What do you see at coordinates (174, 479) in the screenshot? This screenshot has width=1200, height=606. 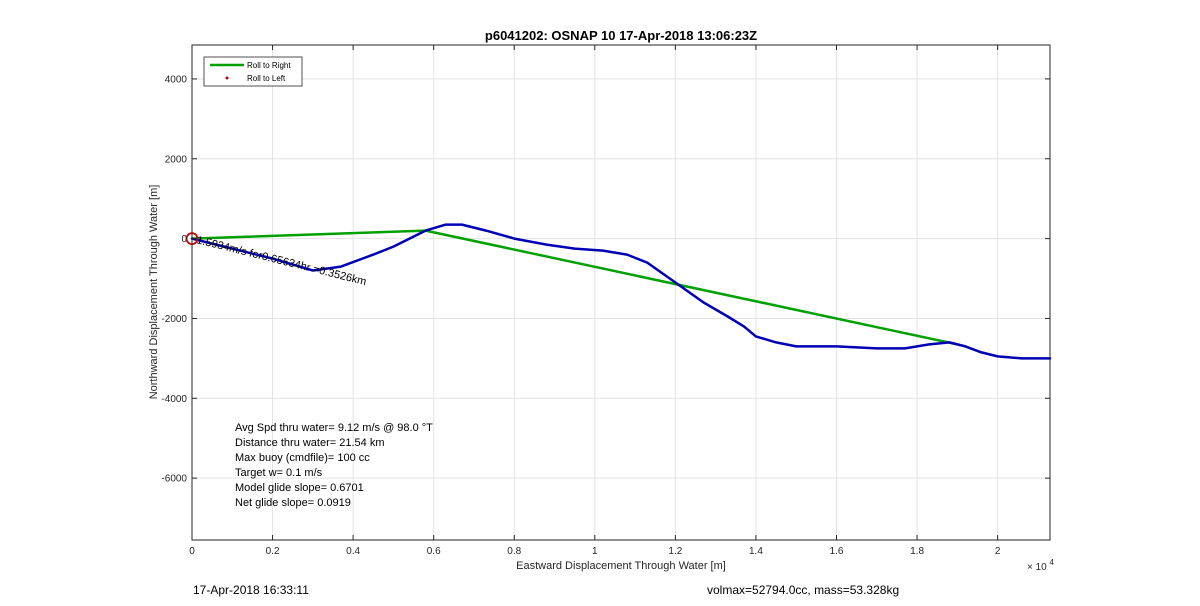 I see `y-tick-label: -6000` at bounding box center [174, 479].